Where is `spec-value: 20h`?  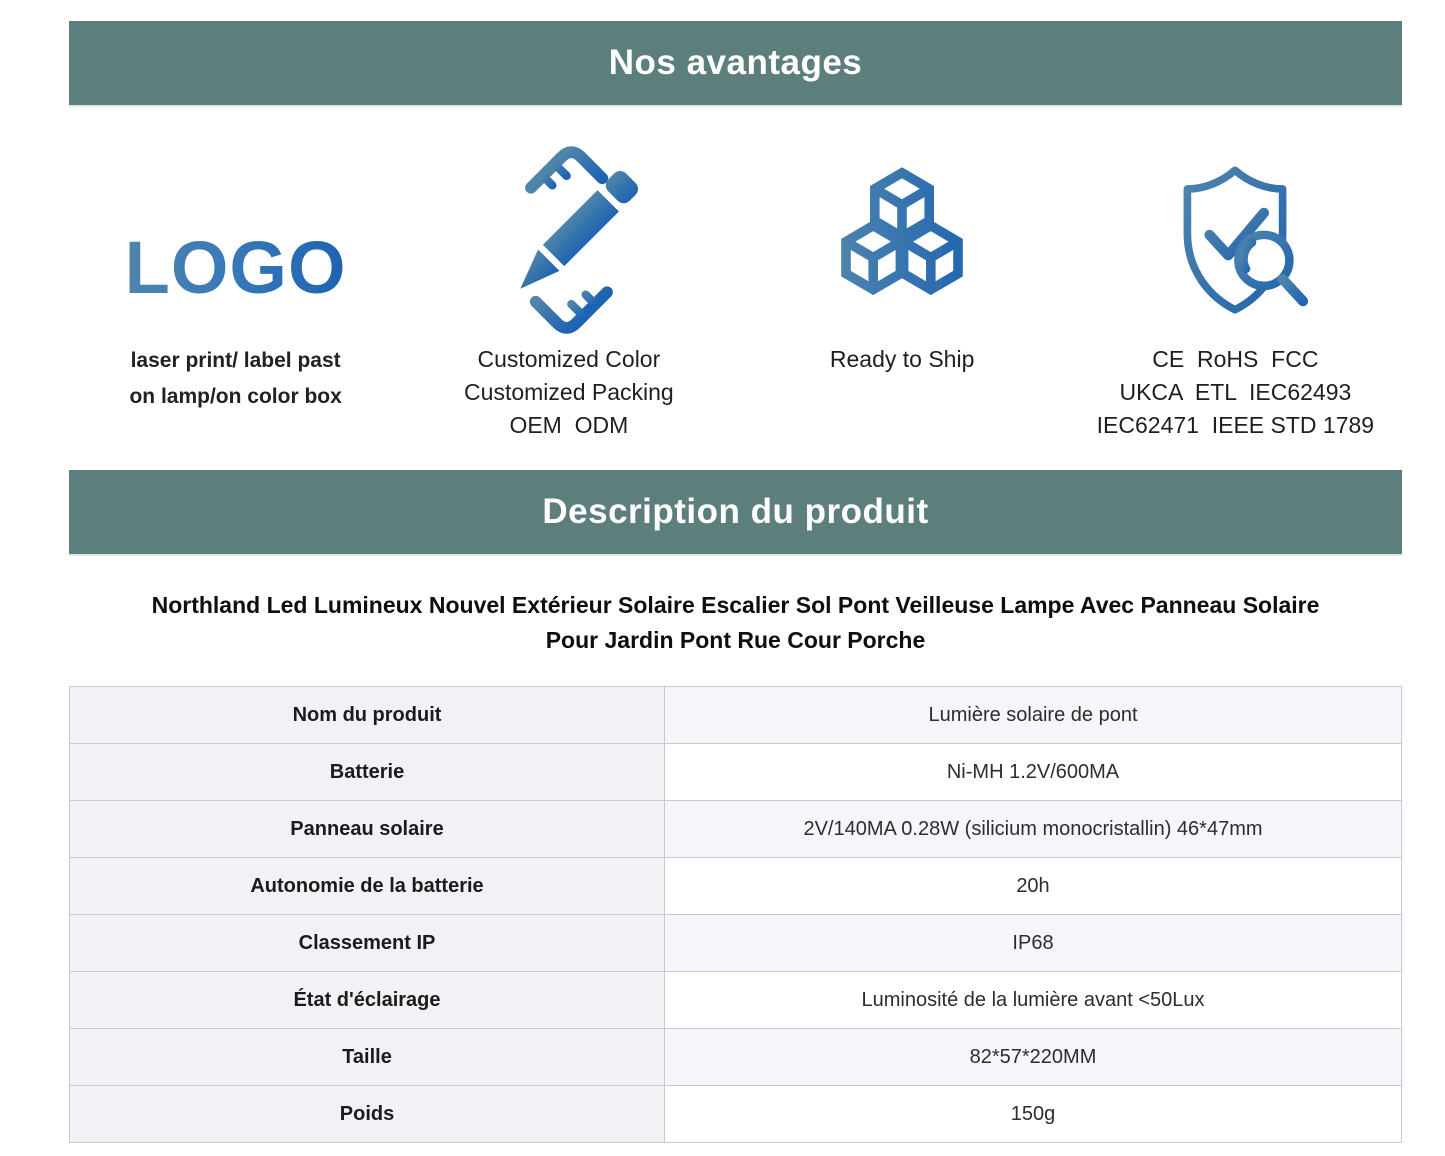
spec-value: 20h is located at coordinates (1033, 886).